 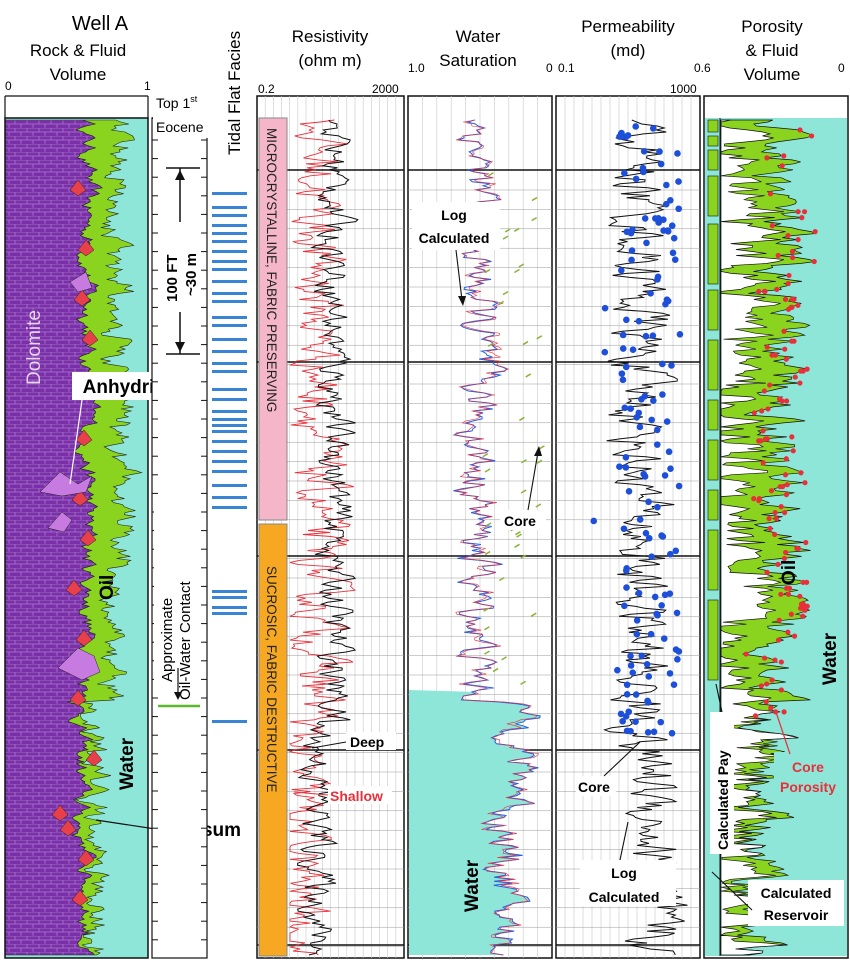 I want to click on perm-track-title-1: Permeability, so click(x=628, y=26).